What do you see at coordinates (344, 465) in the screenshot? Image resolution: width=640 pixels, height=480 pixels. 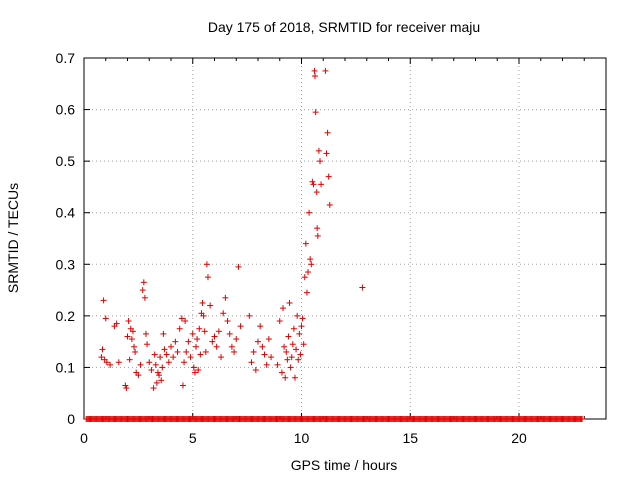 I see `x-axis-label: GPS time / hours` at bounding box center [344, 465].